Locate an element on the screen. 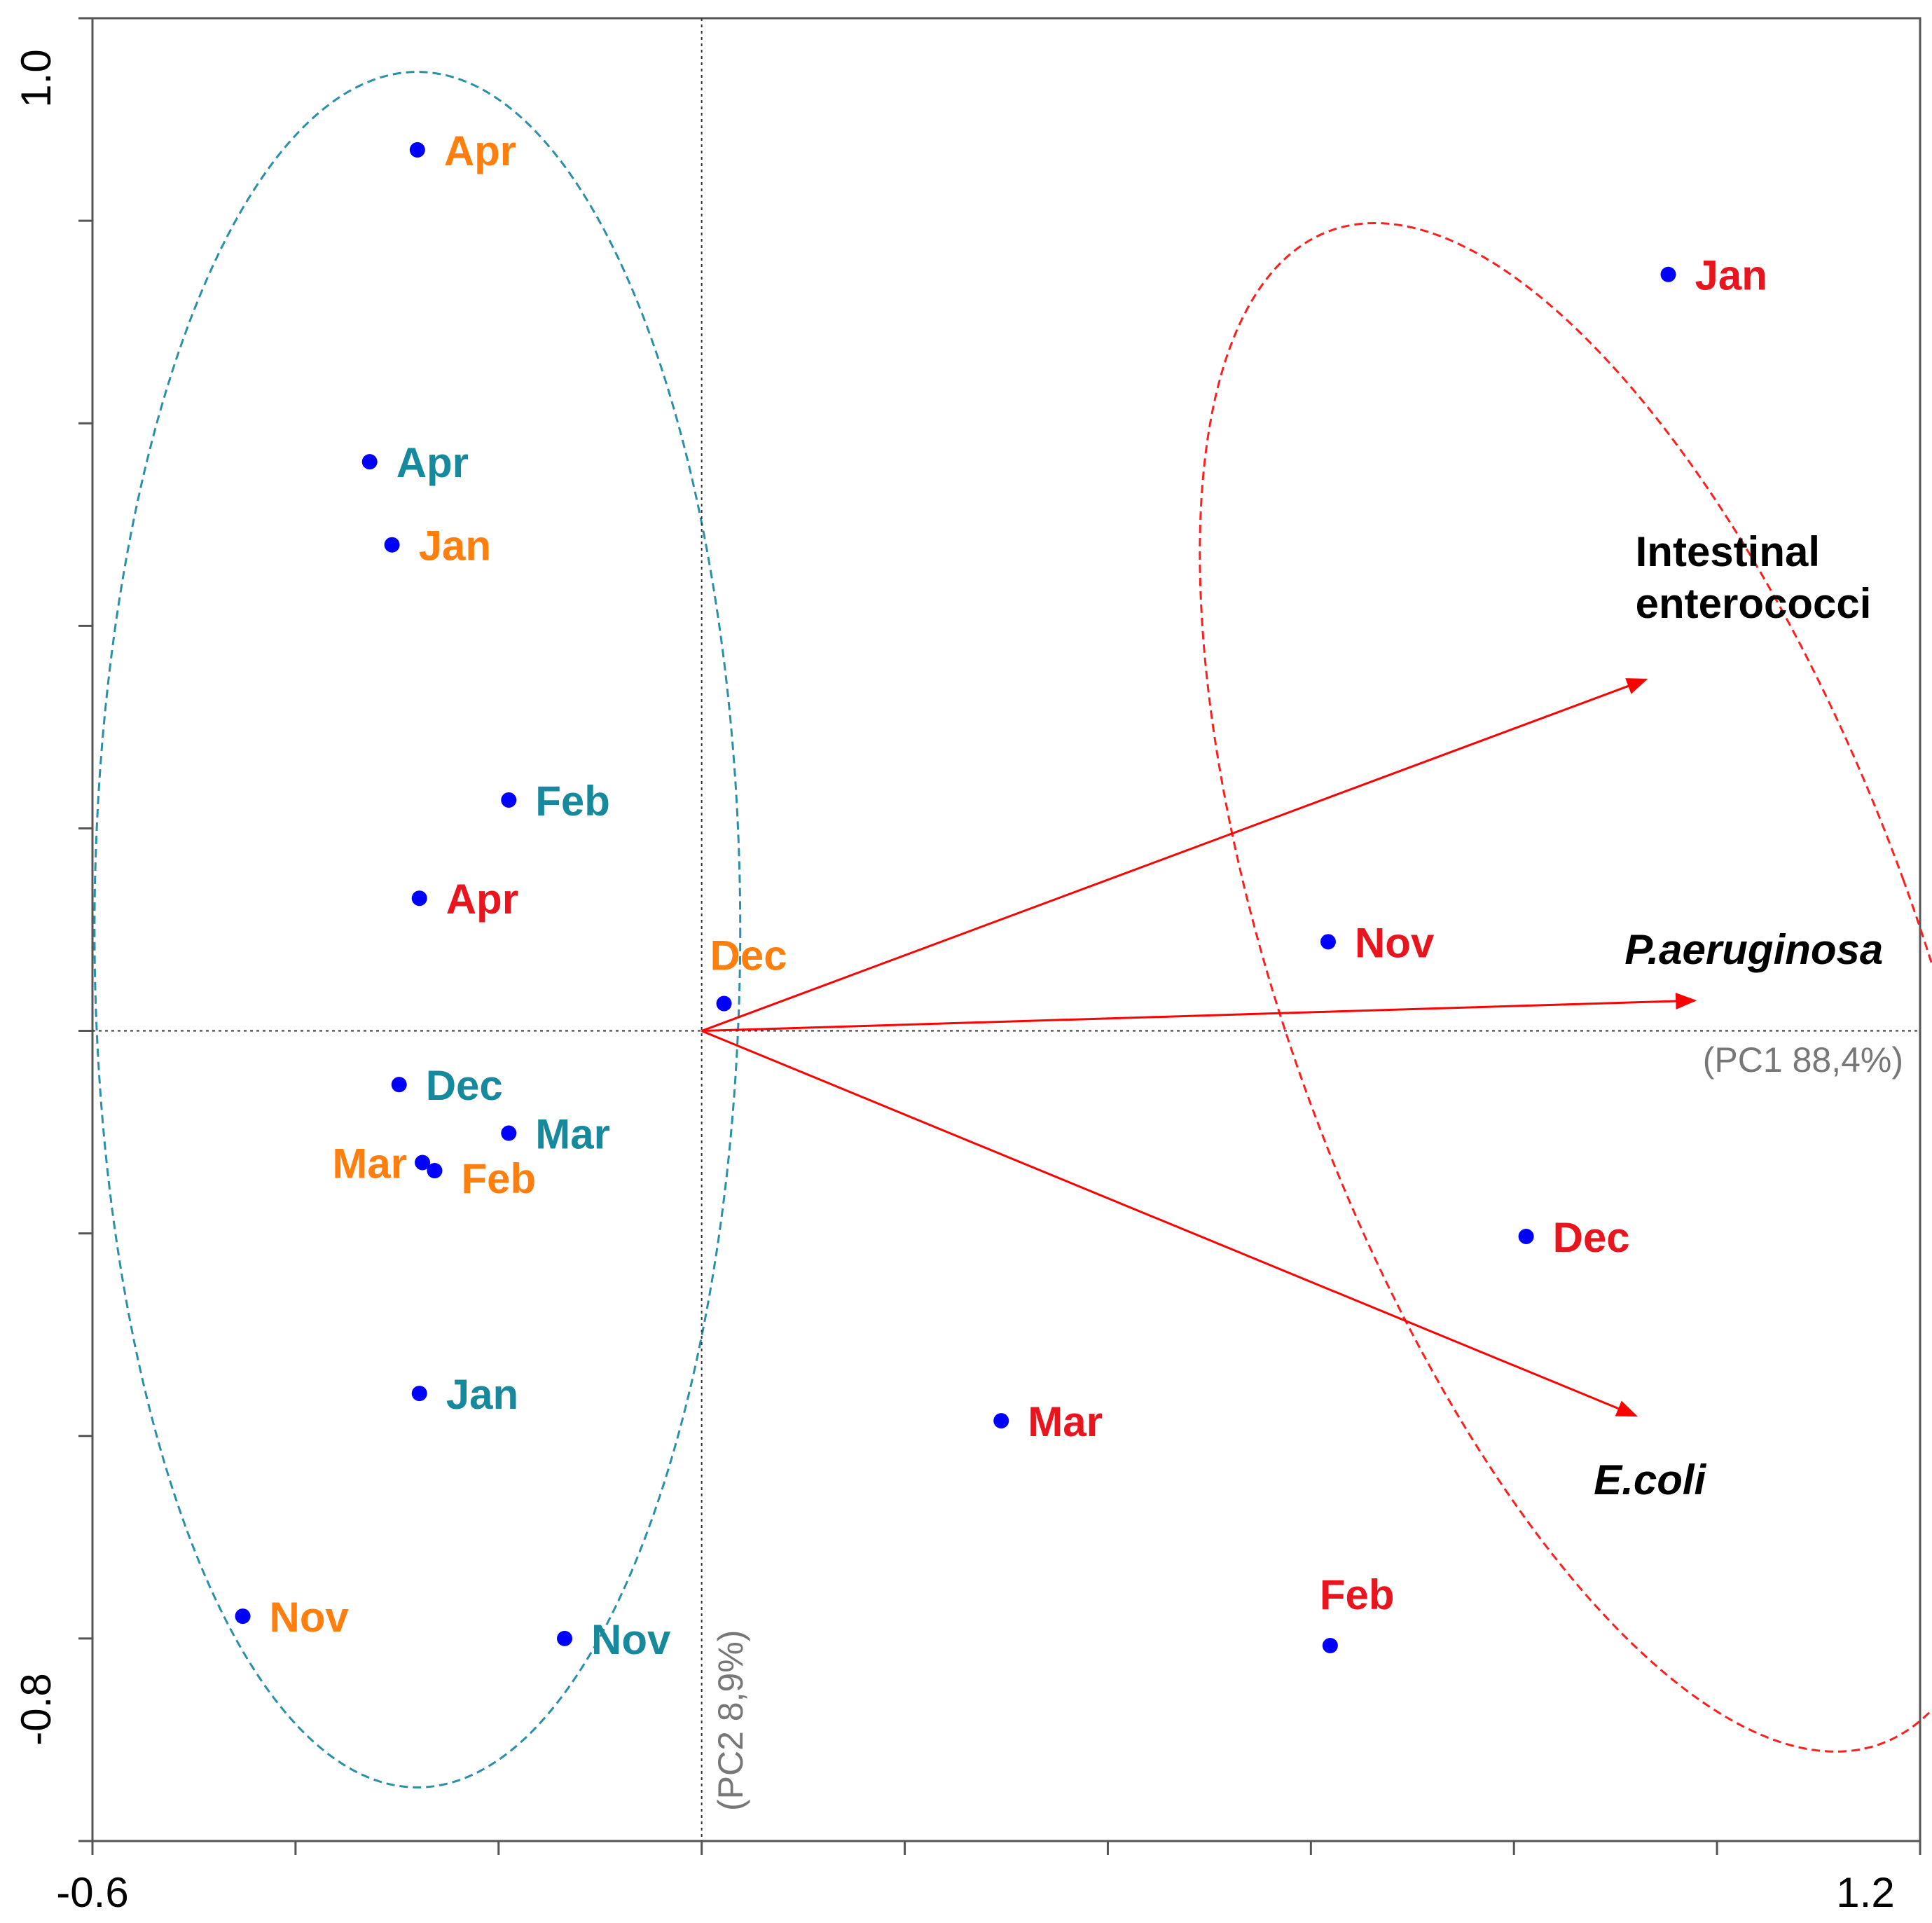 The height and width of the screenshot is (1923, 1932). vector-label-1: Intestinal enterococci is located at coordinates (1754, 577).